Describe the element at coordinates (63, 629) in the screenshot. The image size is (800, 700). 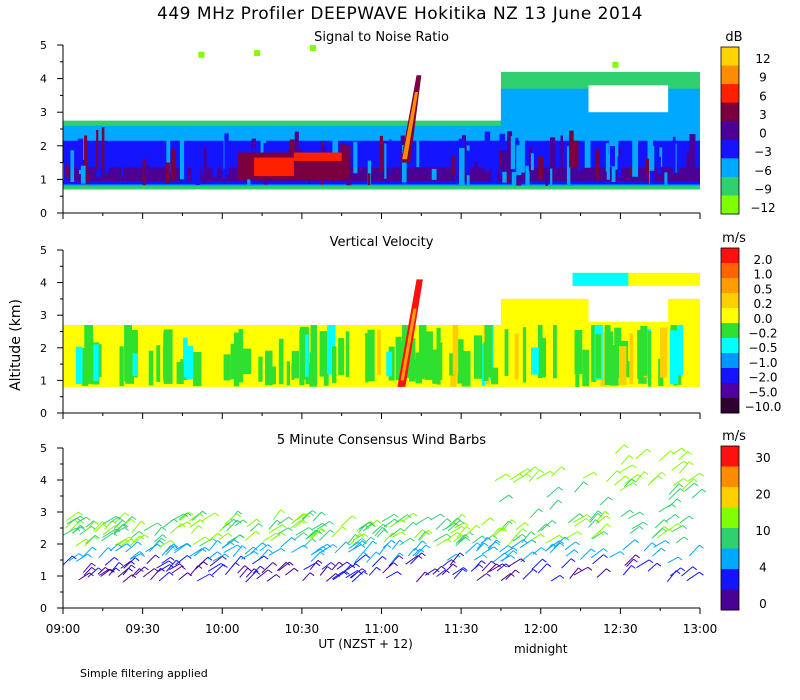
I see `x-tick-label: 09:00` at that location.